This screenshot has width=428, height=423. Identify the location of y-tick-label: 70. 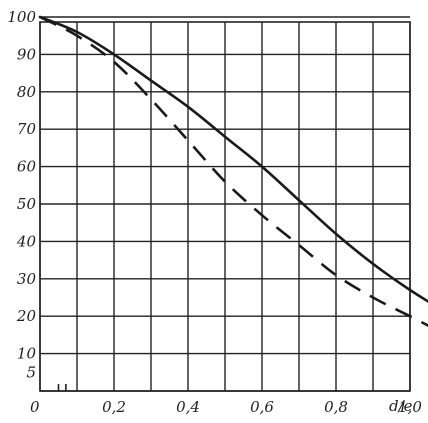
(27, 129).